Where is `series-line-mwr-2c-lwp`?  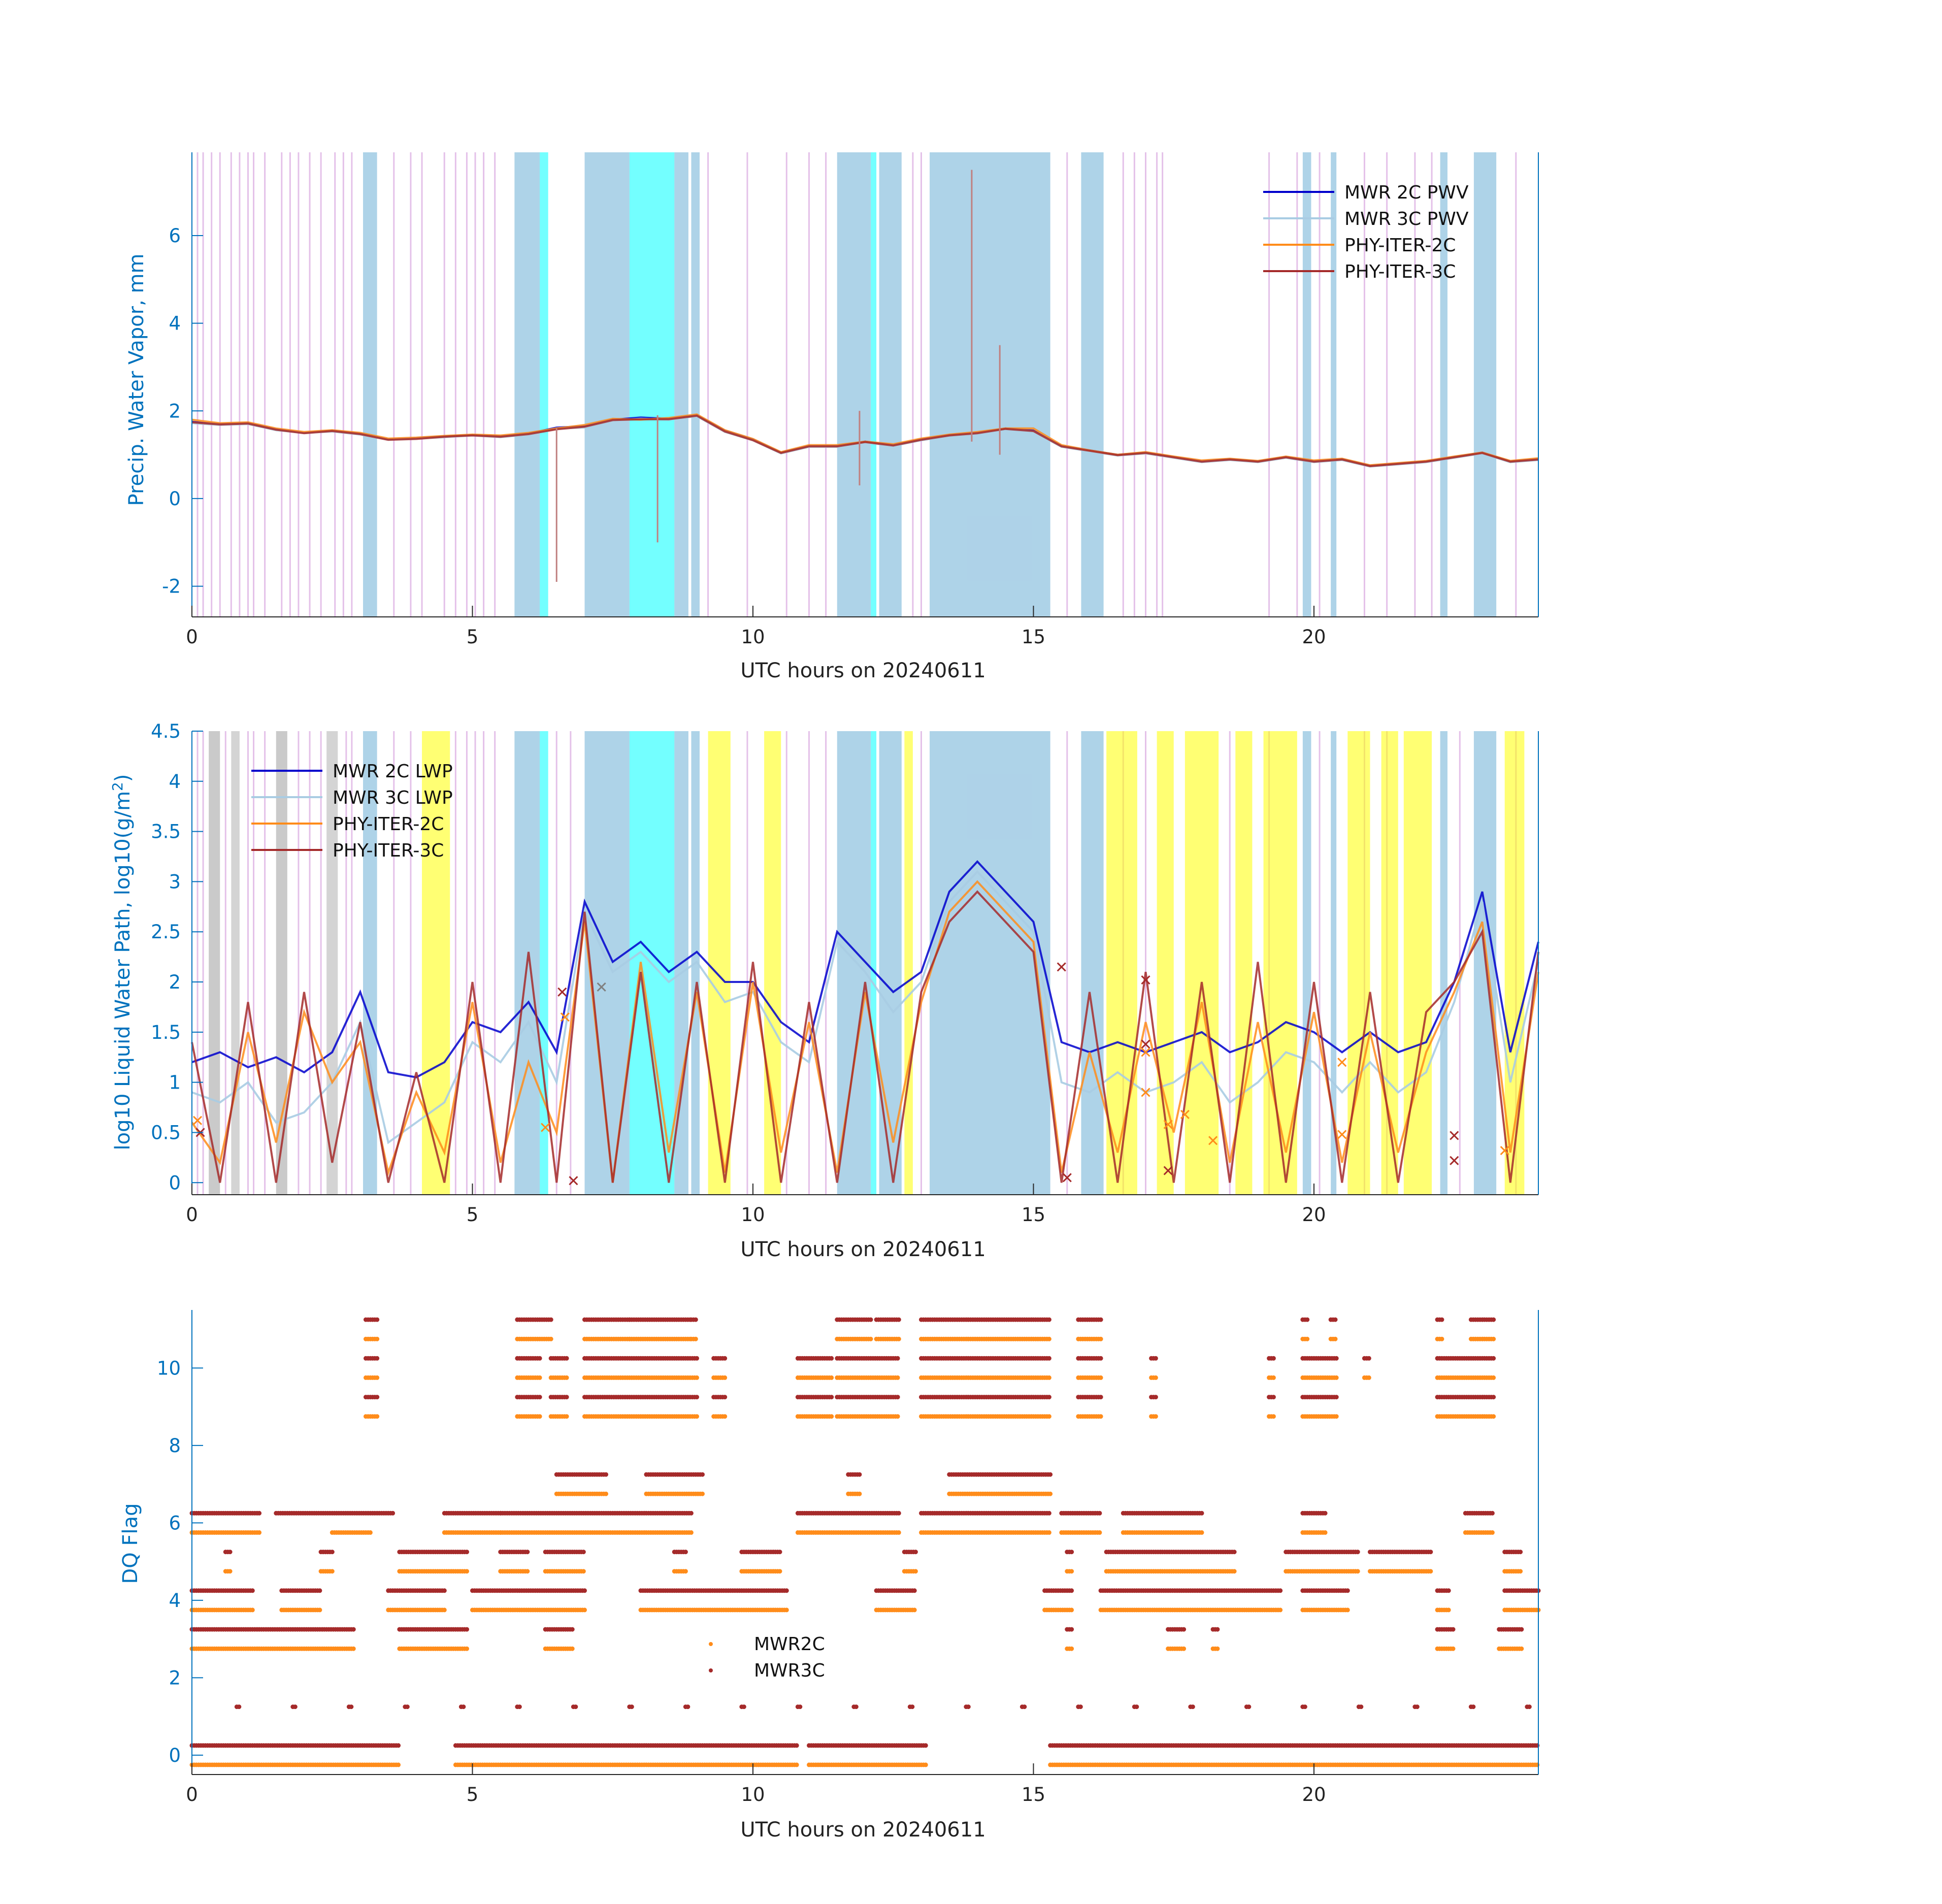
series-line-mwr-2c-lwp is located at coordinates (865, 969).